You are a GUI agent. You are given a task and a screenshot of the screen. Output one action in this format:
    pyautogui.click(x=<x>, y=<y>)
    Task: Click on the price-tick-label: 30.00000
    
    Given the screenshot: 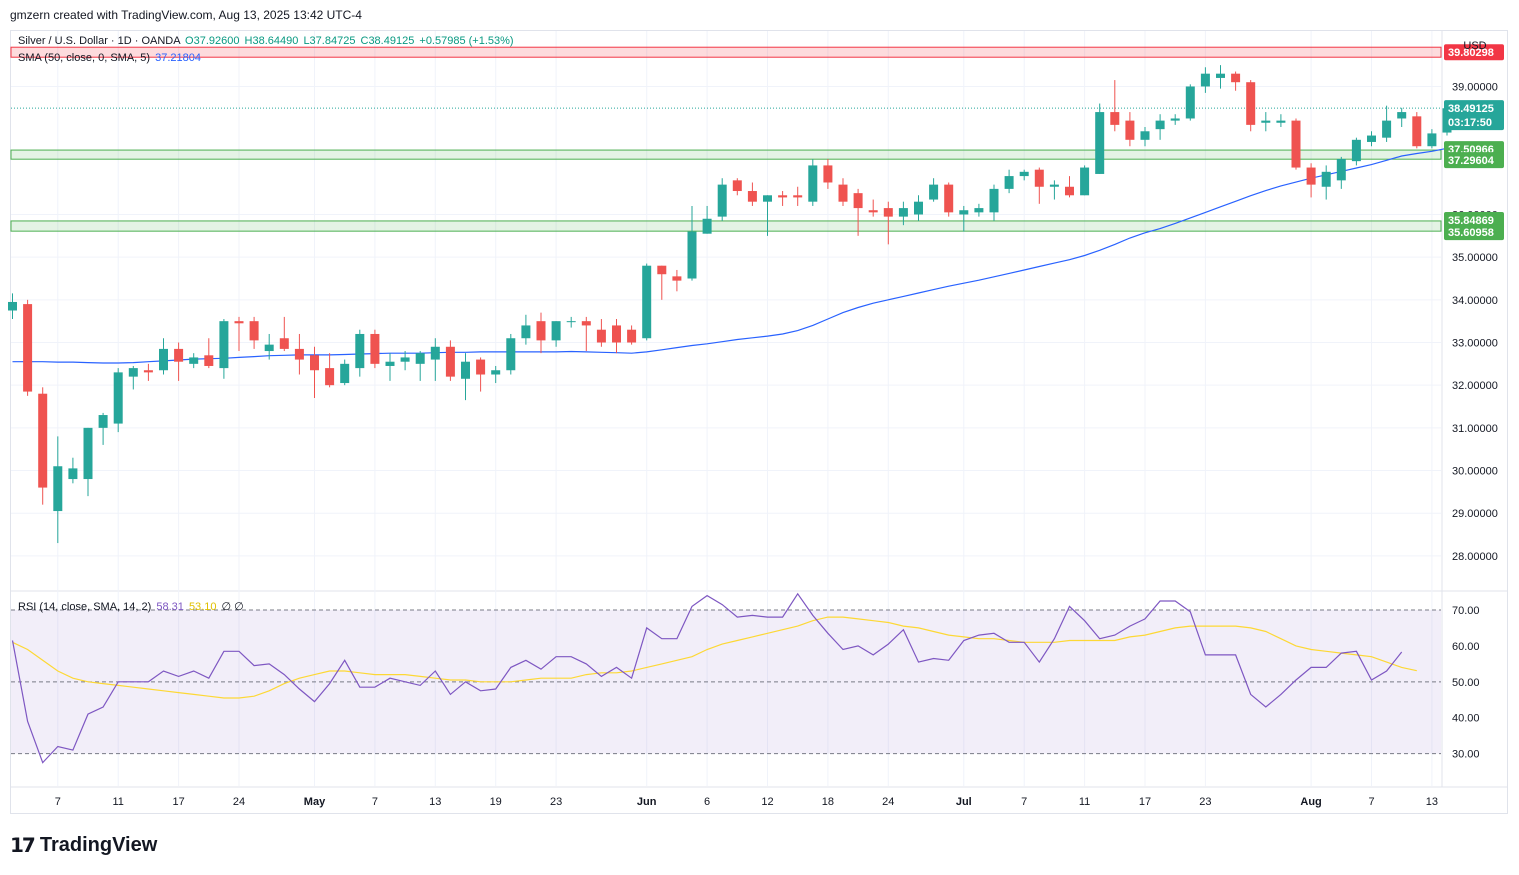 What is the action you would take?
    pyautogui.click(x=1475, y=472)
    